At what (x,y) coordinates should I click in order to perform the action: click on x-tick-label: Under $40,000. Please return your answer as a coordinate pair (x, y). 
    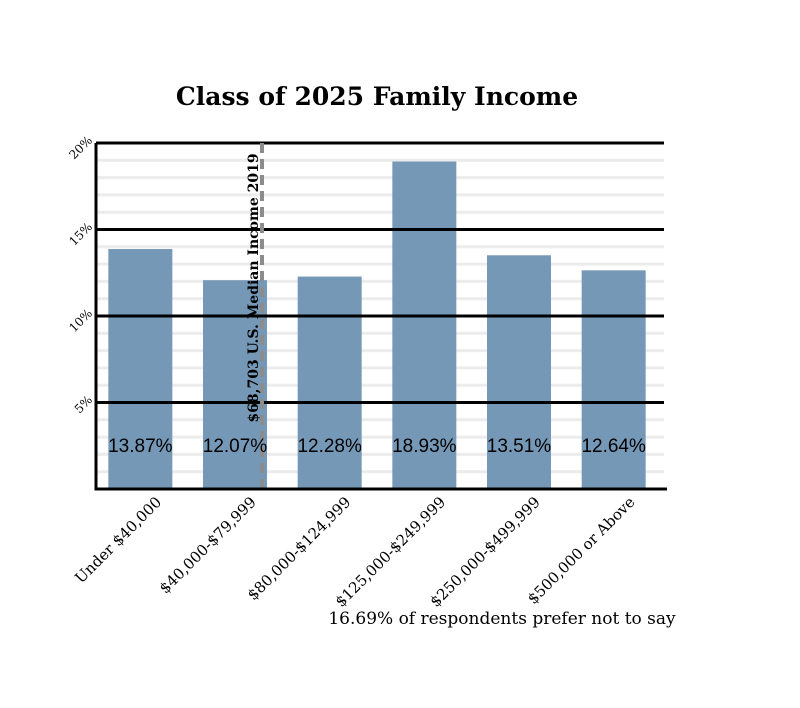
    Looking at the image, I should click on (118, 540).